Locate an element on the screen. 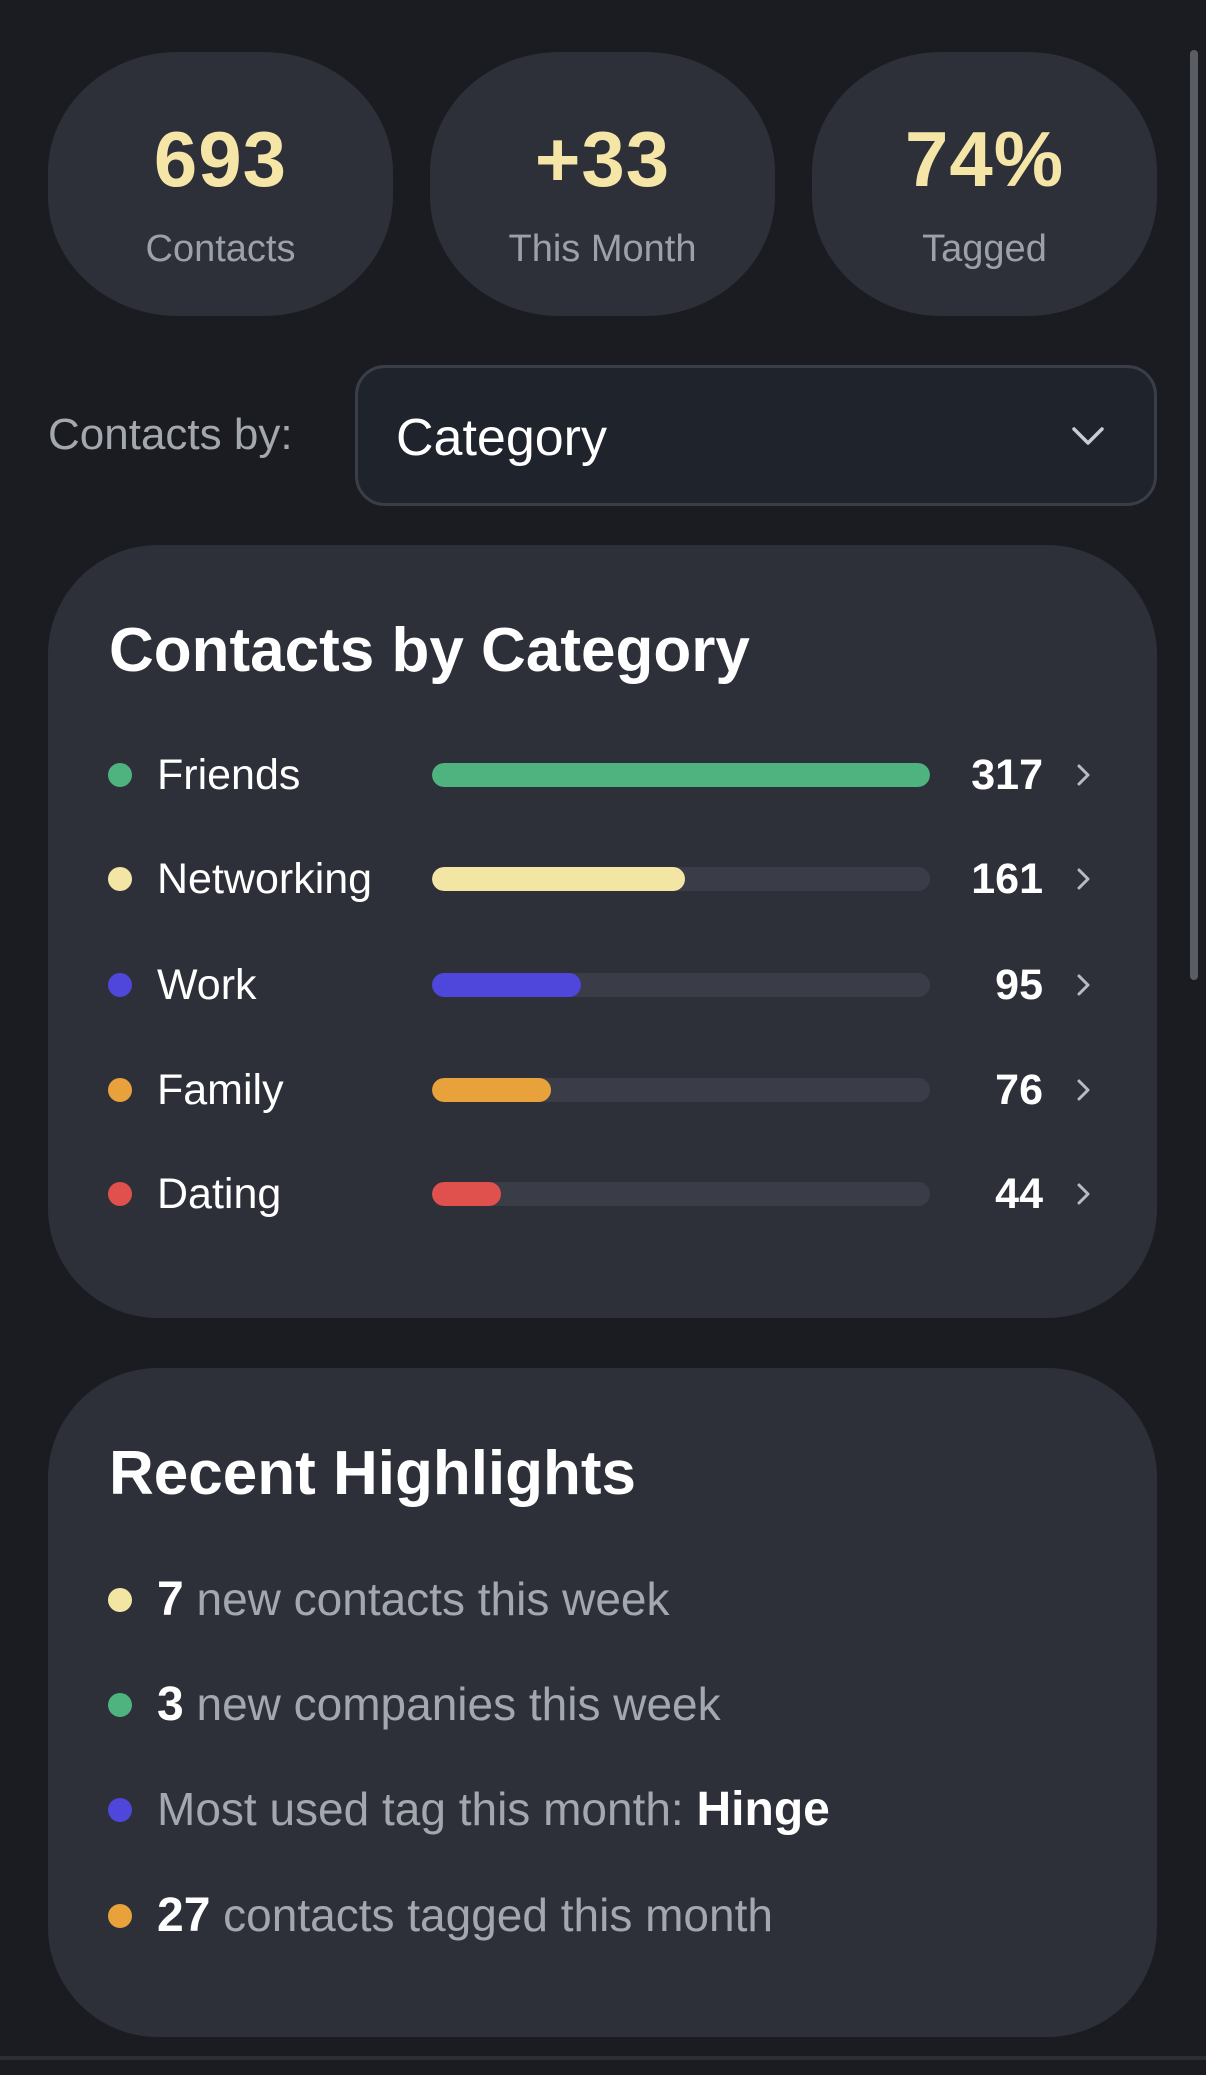 Image resolution: width=1206 pixels, height=2075 pixels. category-row-dating: Dating 44 is located at coordinates (602, 1194).